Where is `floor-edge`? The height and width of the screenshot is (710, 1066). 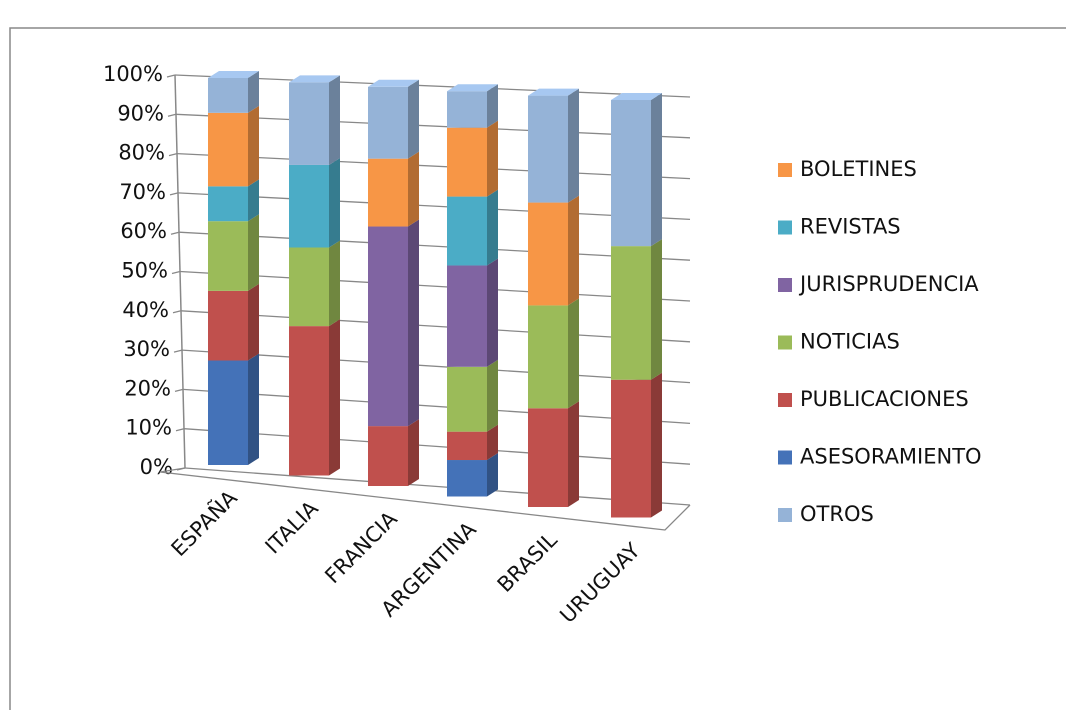
floor-edge is located at coordinates (425, 499).